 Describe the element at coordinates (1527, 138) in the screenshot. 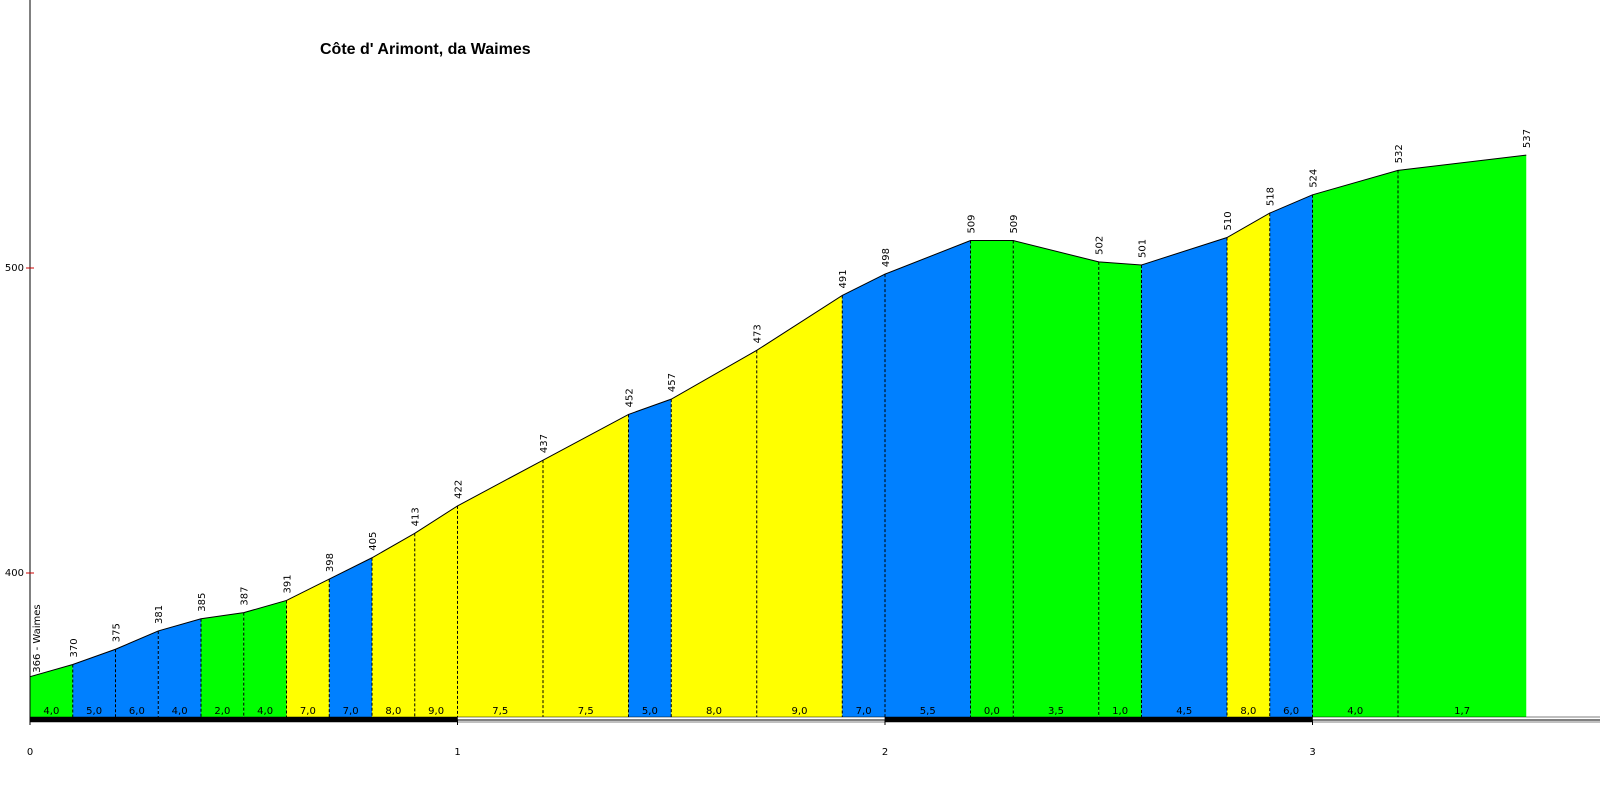

I see `elevation-label: 537` at that location.